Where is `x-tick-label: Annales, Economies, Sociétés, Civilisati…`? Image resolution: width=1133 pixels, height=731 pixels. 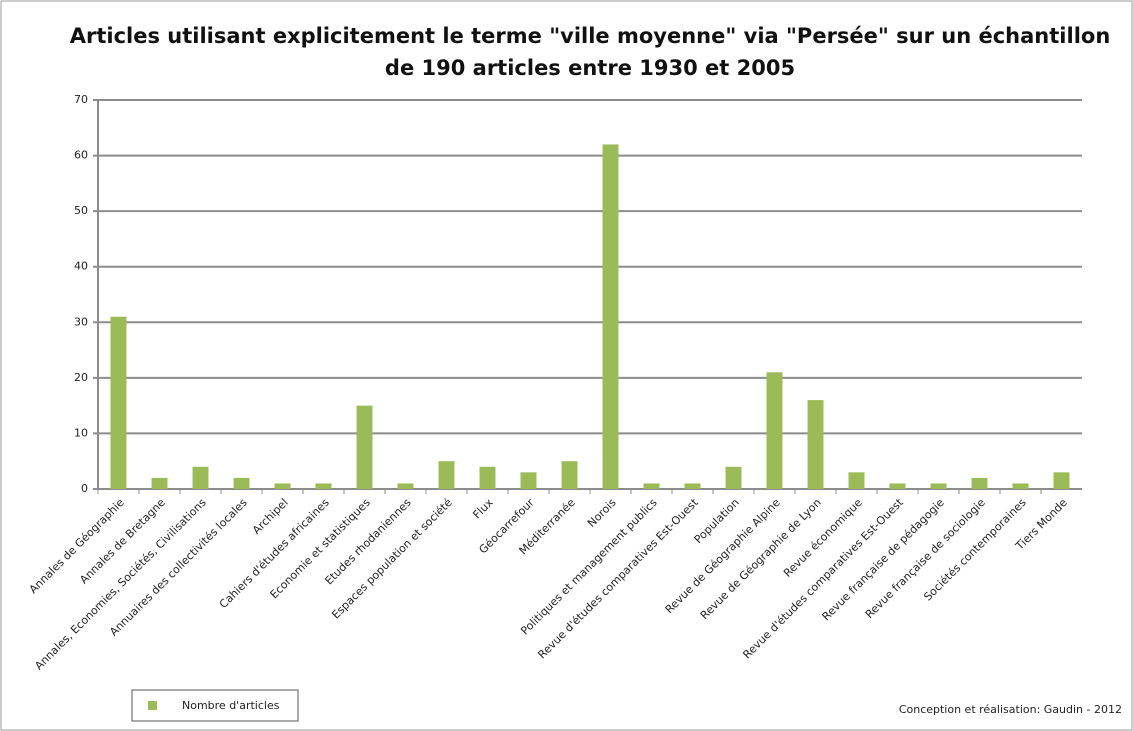
x-tick-label: Annales, Economies, Sociétés, Civilisati… is located at coordinates (120, 584).